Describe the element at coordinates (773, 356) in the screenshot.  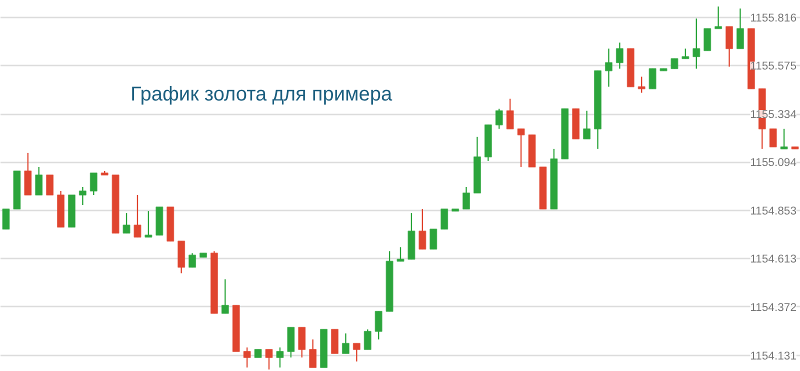
I see `y-tick-label: 1154.131` at that location.